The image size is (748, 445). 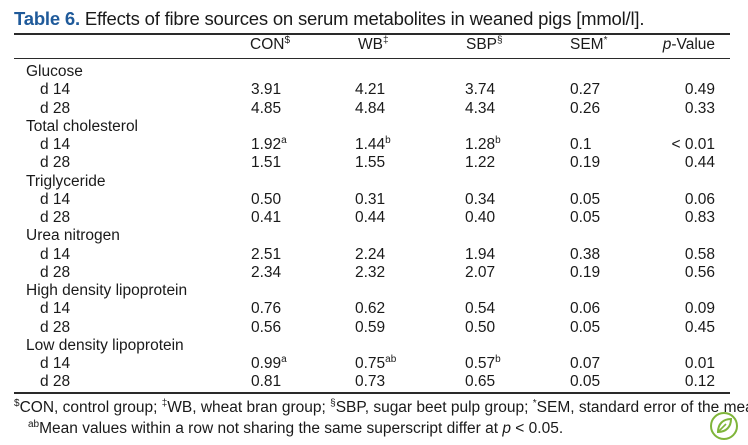 What do you see at coordinates (480, 327) in the screenshot?
I see `cell-sbp: 0.50` at bounding box center [480, 327].